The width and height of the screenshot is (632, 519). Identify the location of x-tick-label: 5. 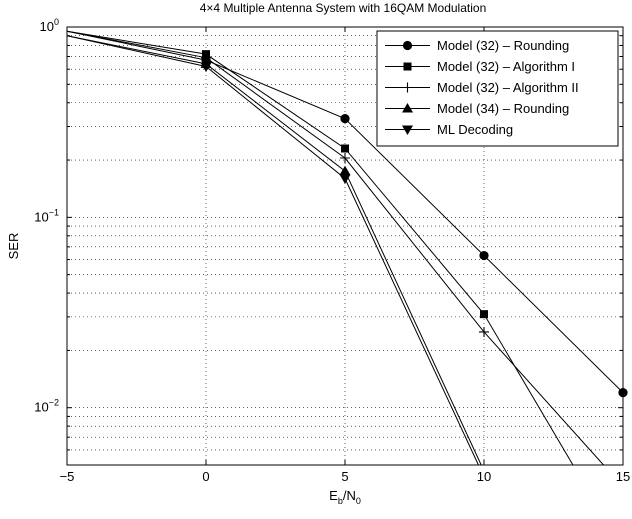
(344, 476).